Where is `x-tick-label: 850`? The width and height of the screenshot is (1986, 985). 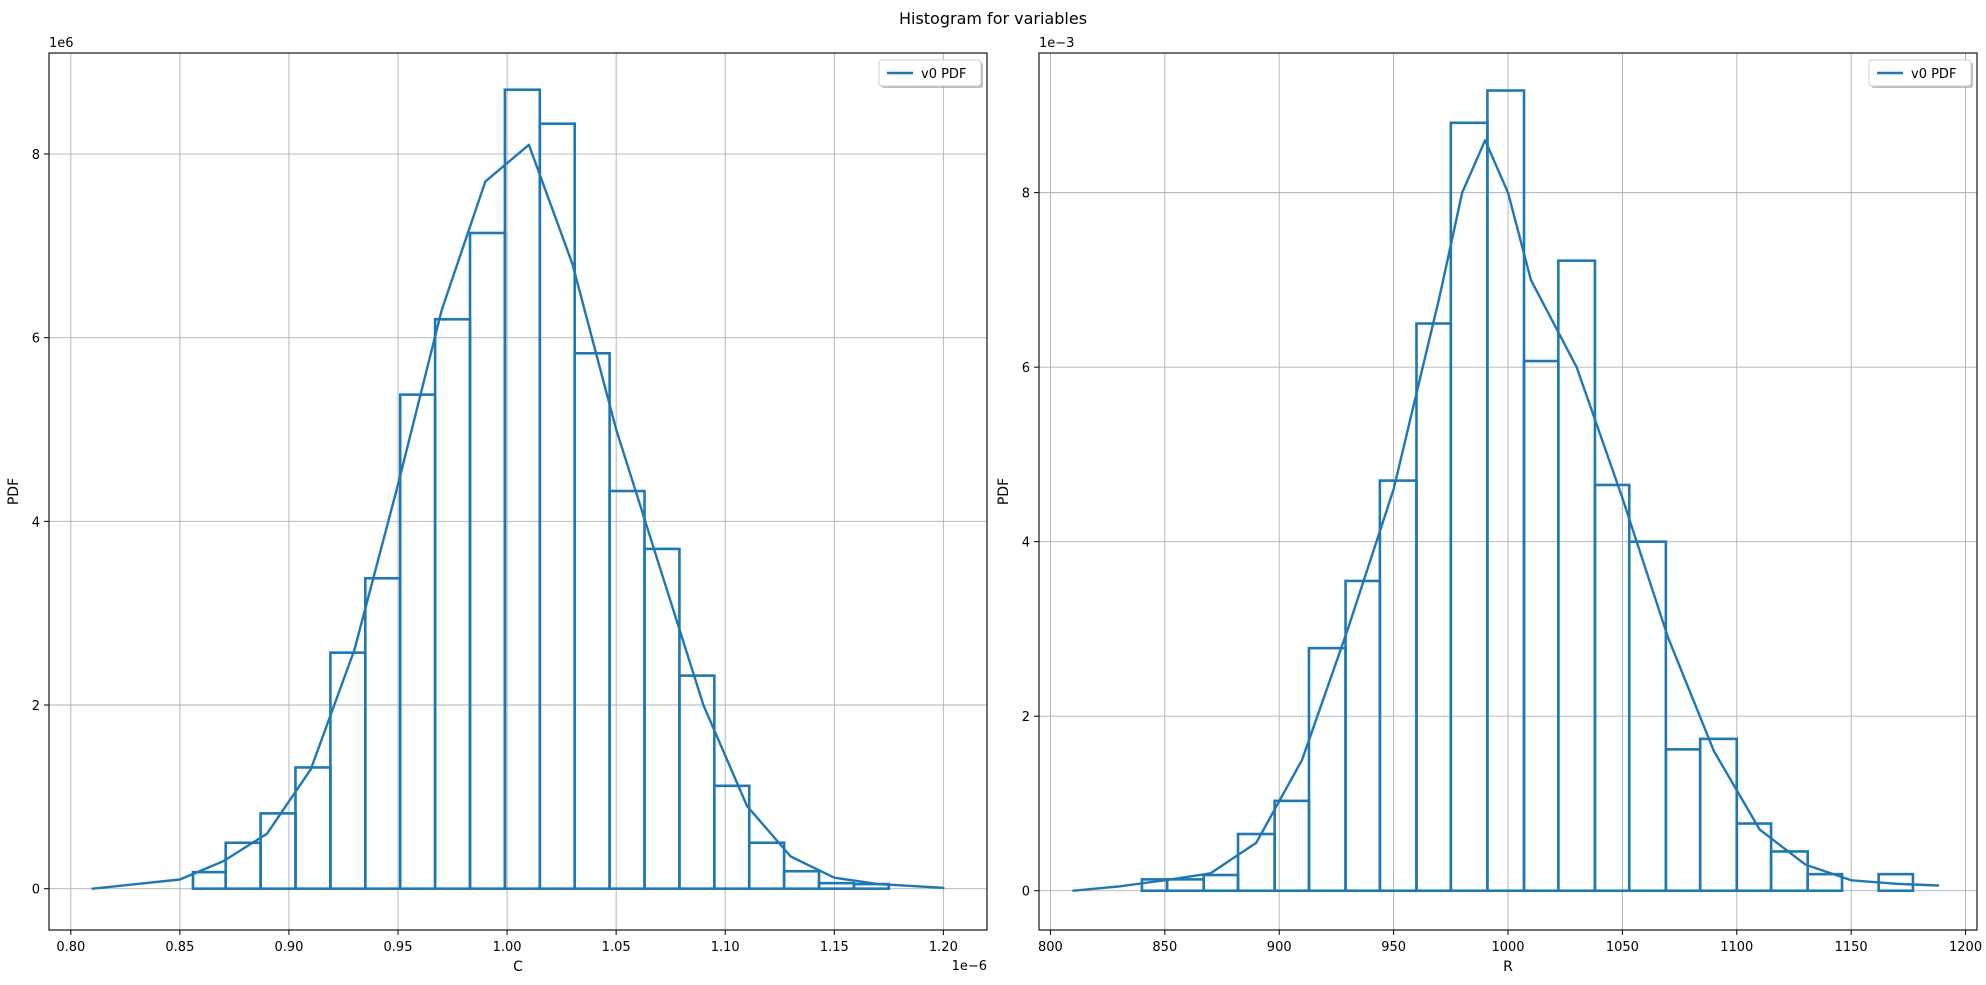
x-tick-label: 850 is located at coordinates (1164, 947).